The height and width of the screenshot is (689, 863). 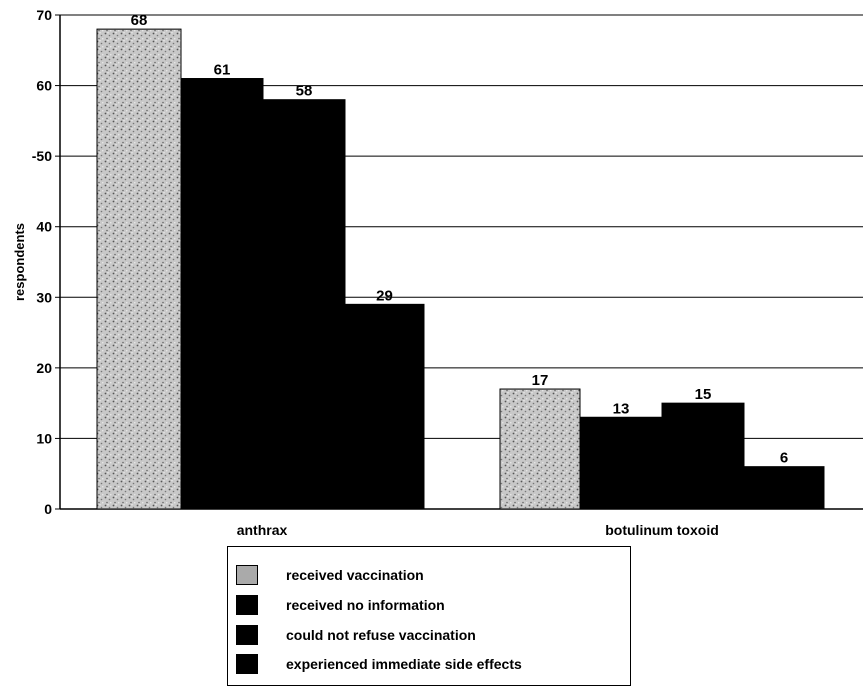 I want to click on legend-label-received-vaccination: received vaccination, so click(x=355, y=575).